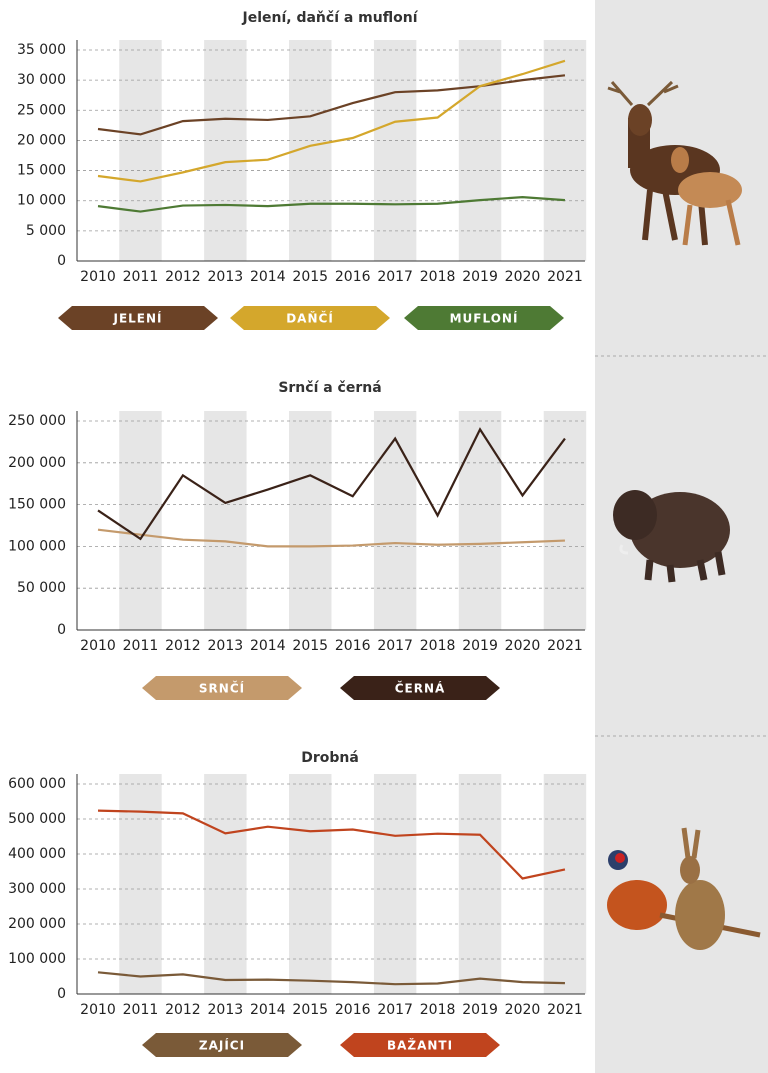 Image resolution: width=768 pixels, height=1073 pixels. I want to click on y-tick-label: 15 000, so click(41, 171).